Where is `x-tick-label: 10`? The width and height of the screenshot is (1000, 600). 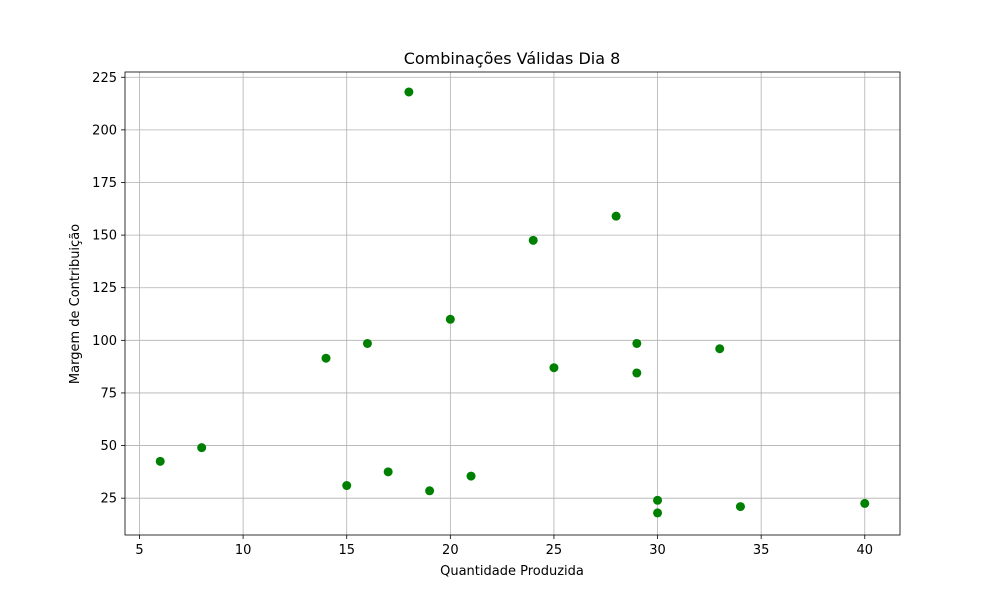
x-tick-label: 10 is located at coordinates (243, 550).